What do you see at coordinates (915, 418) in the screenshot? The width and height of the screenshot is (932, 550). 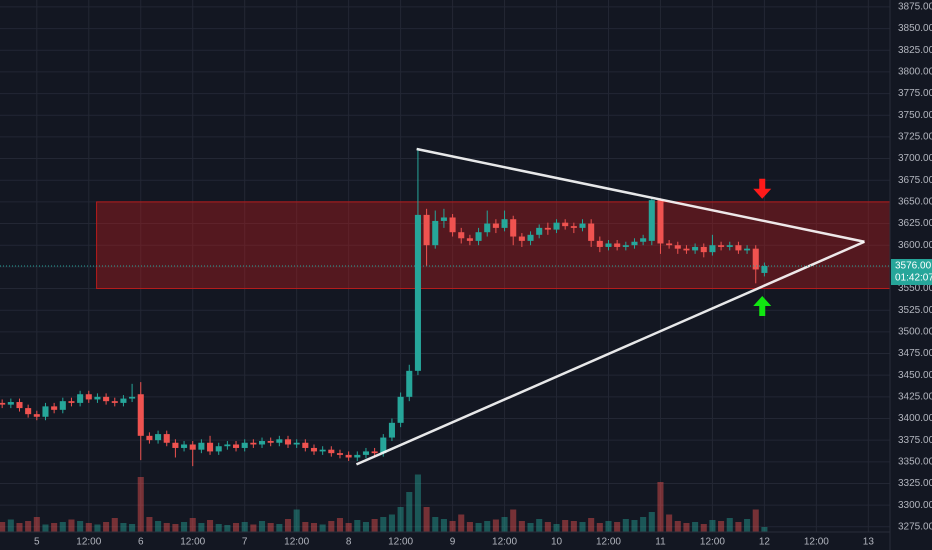 I see `y-tick-label: 3400.00` at bounding box center [915, 418].